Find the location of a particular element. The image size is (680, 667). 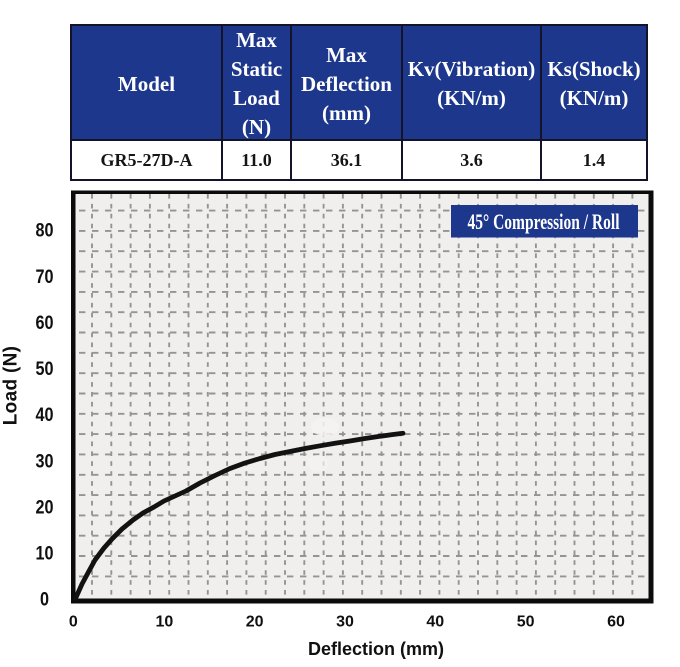

svg-text: 70 is located at coordinates (45, 277).